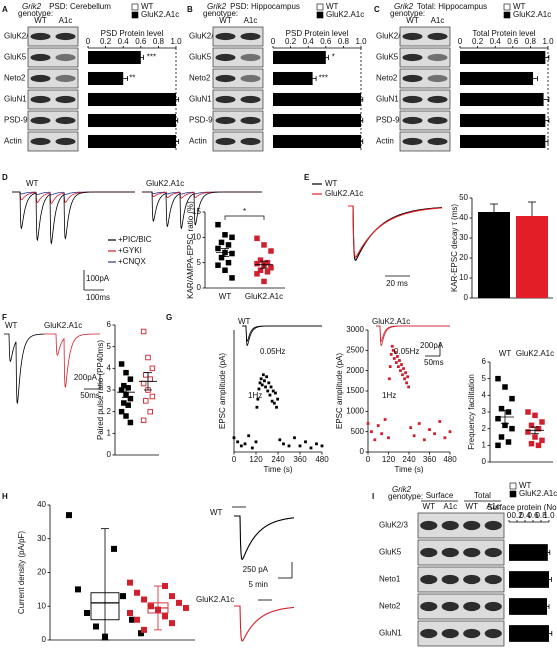  What do you see at coordinates (159, 41) in the screenshot?
I see `x-tick-label: 0.8` at bounding box center [159, 41].